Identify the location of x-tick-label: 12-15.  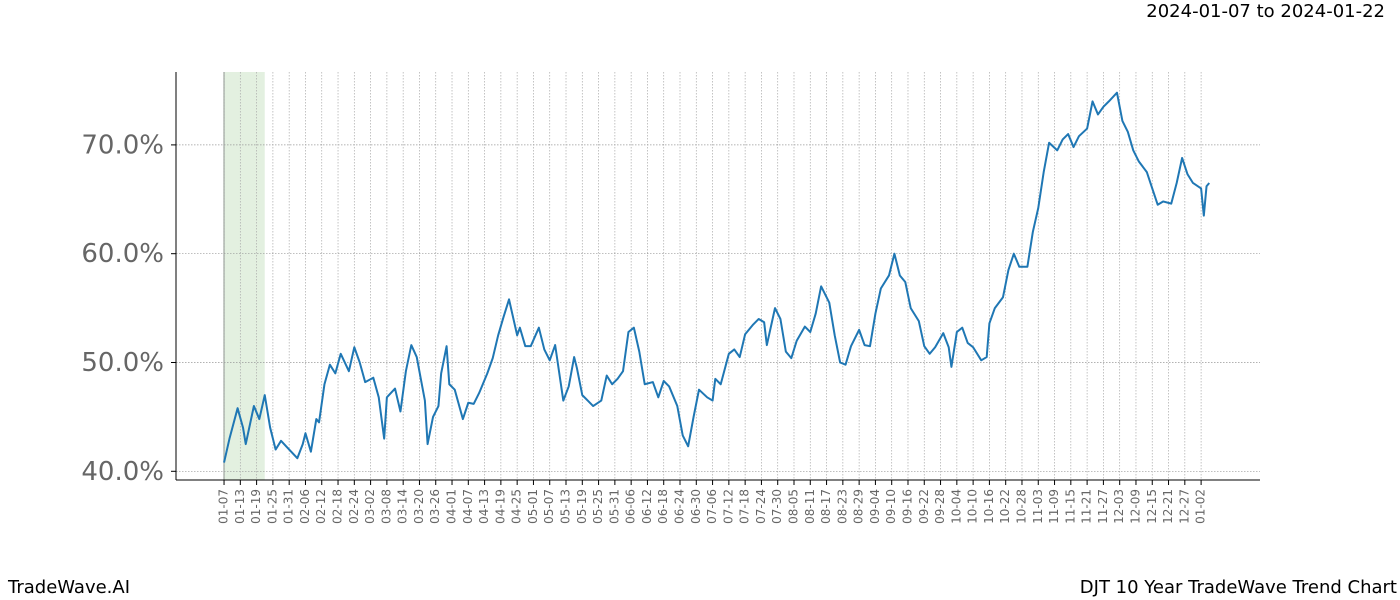
(1152, 506).